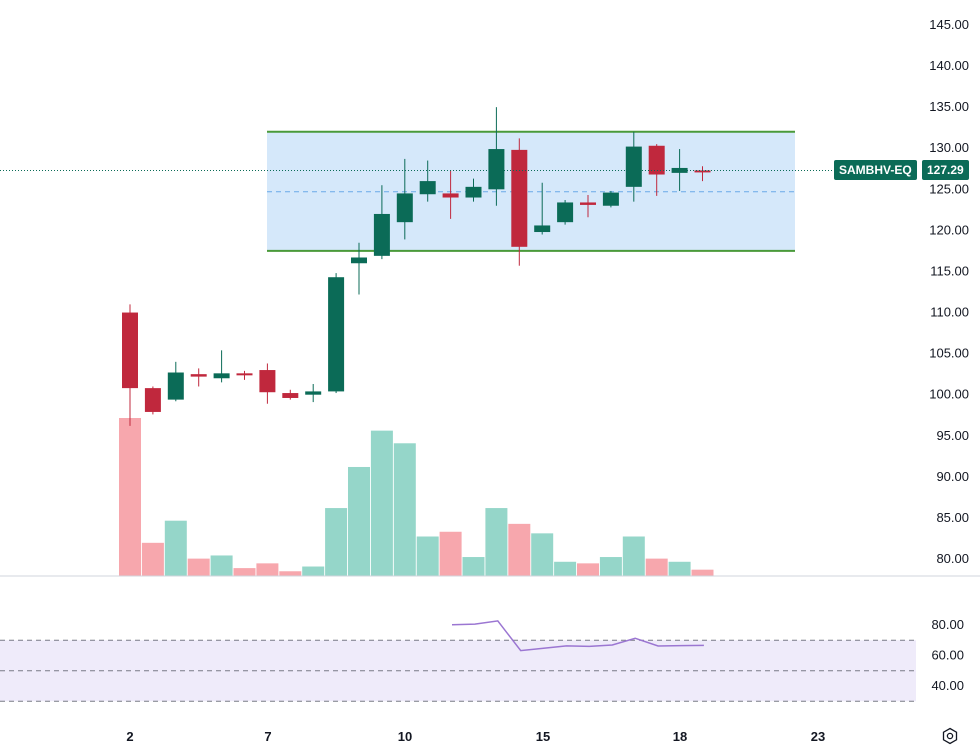  I want to click on time-tick-label: 7, so click(267, 736).